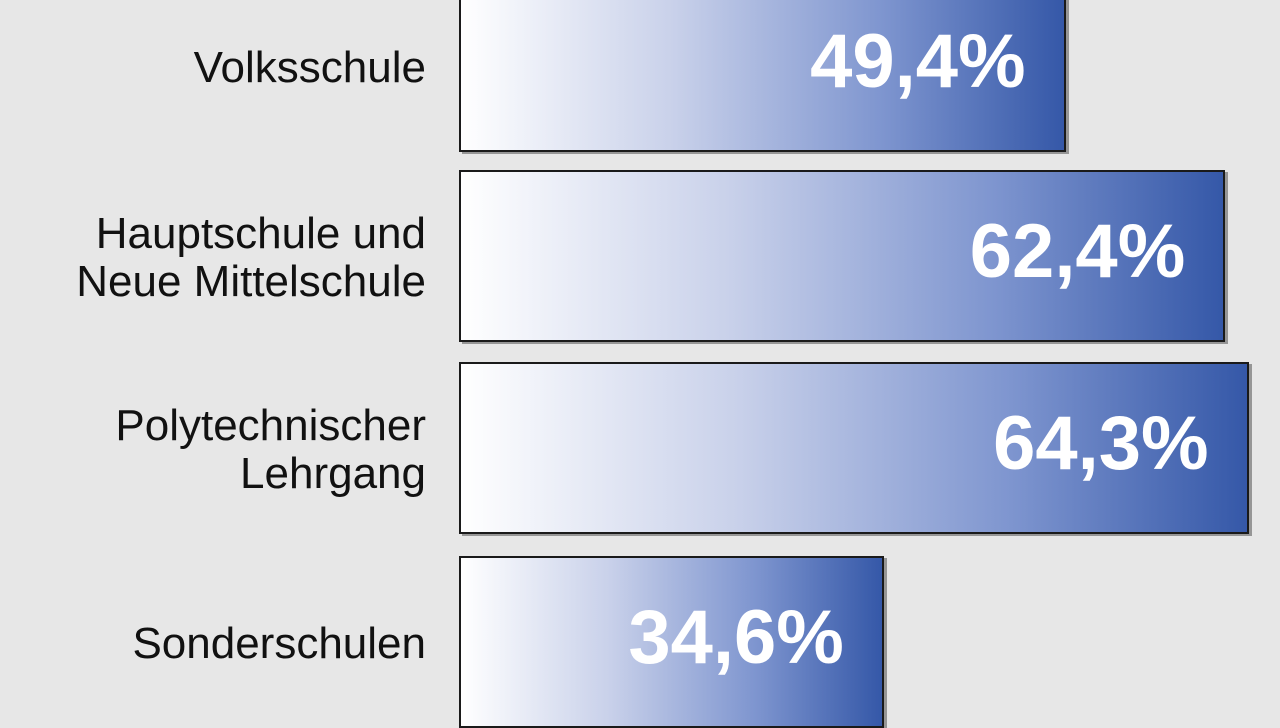  What do you see at coordinates (270, 449) in the screenshot?
I see `category-label: Polytechnischer Lehrgang` at bounding box center [270, 449].